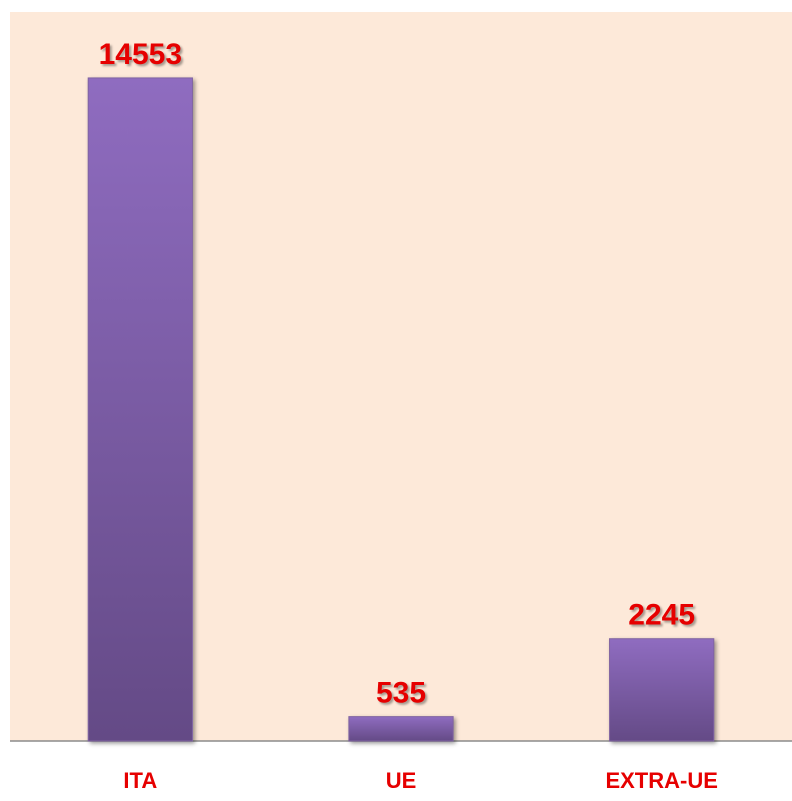 This screenshot has height=801, width=792. Describe the element at coordinates (401, 780) in the screenshot. I see `x-tick-label: UE` at that location.